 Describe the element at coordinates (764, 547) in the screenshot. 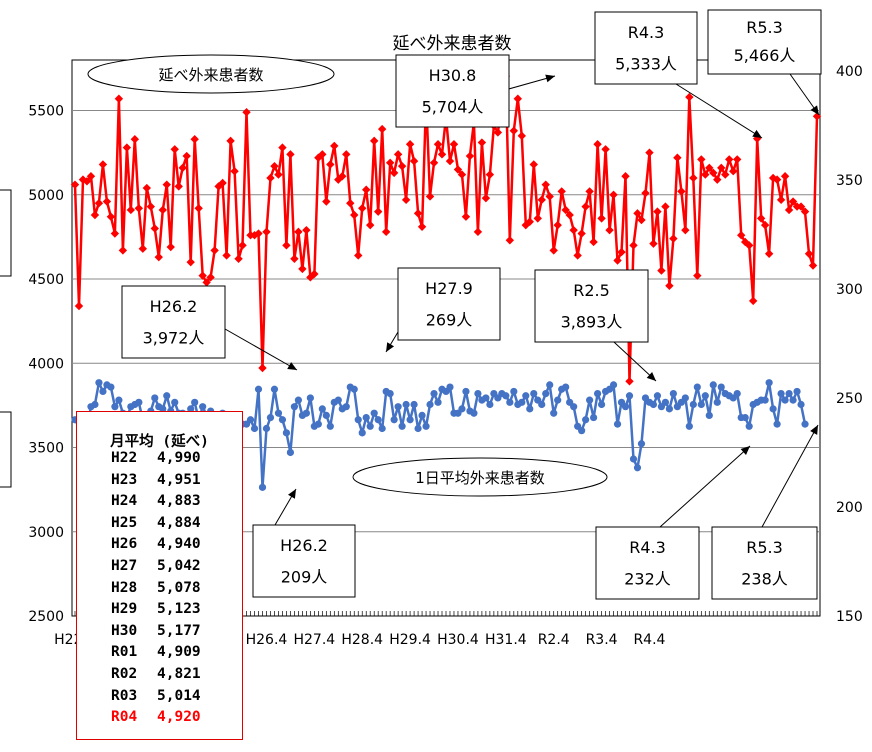

I see `callout-period-8: R5.3` at that location.